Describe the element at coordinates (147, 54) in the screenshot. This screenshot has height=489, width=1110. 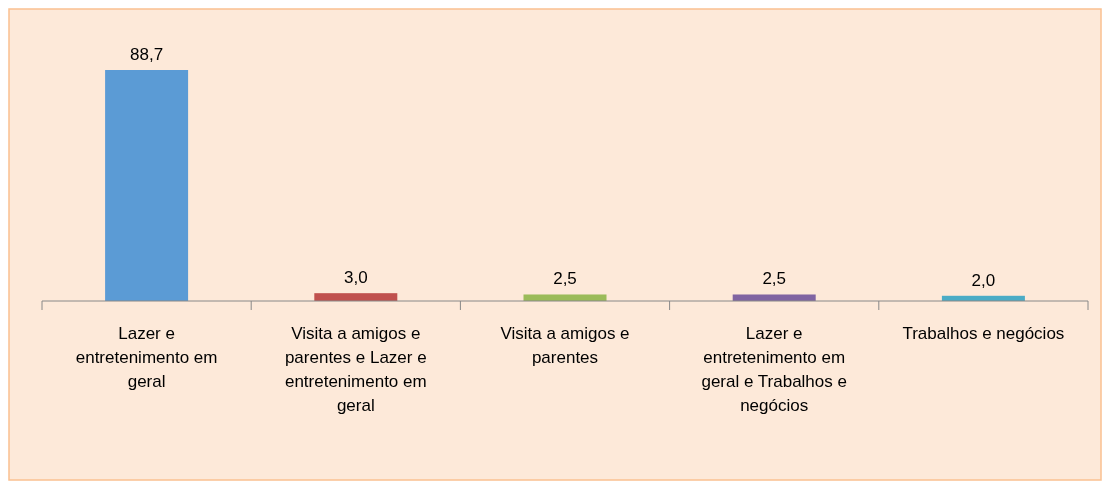
I see `data-label: 88,7` at that location.